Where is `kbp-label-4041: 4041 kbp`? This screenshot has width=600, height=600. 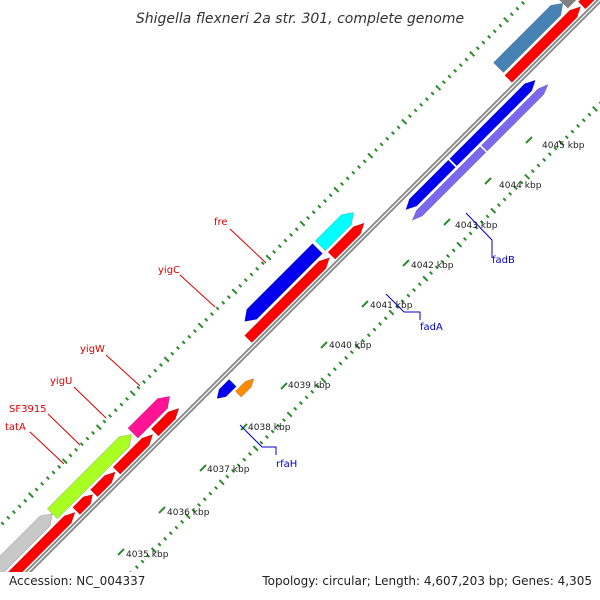
kbp-label-4041: 4041 kbp is located at coordinates (391, 306).